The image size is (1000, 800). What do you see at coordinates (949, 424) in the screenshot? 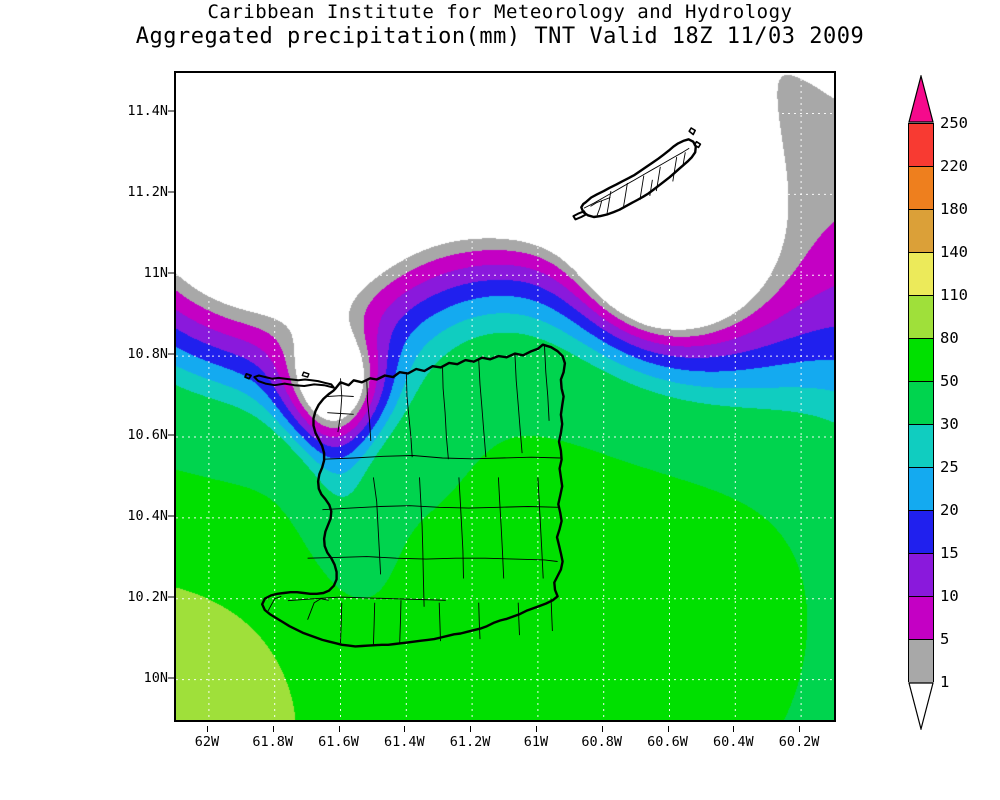
I see `colorbar-label: 30` at bounding box center [949, 424].